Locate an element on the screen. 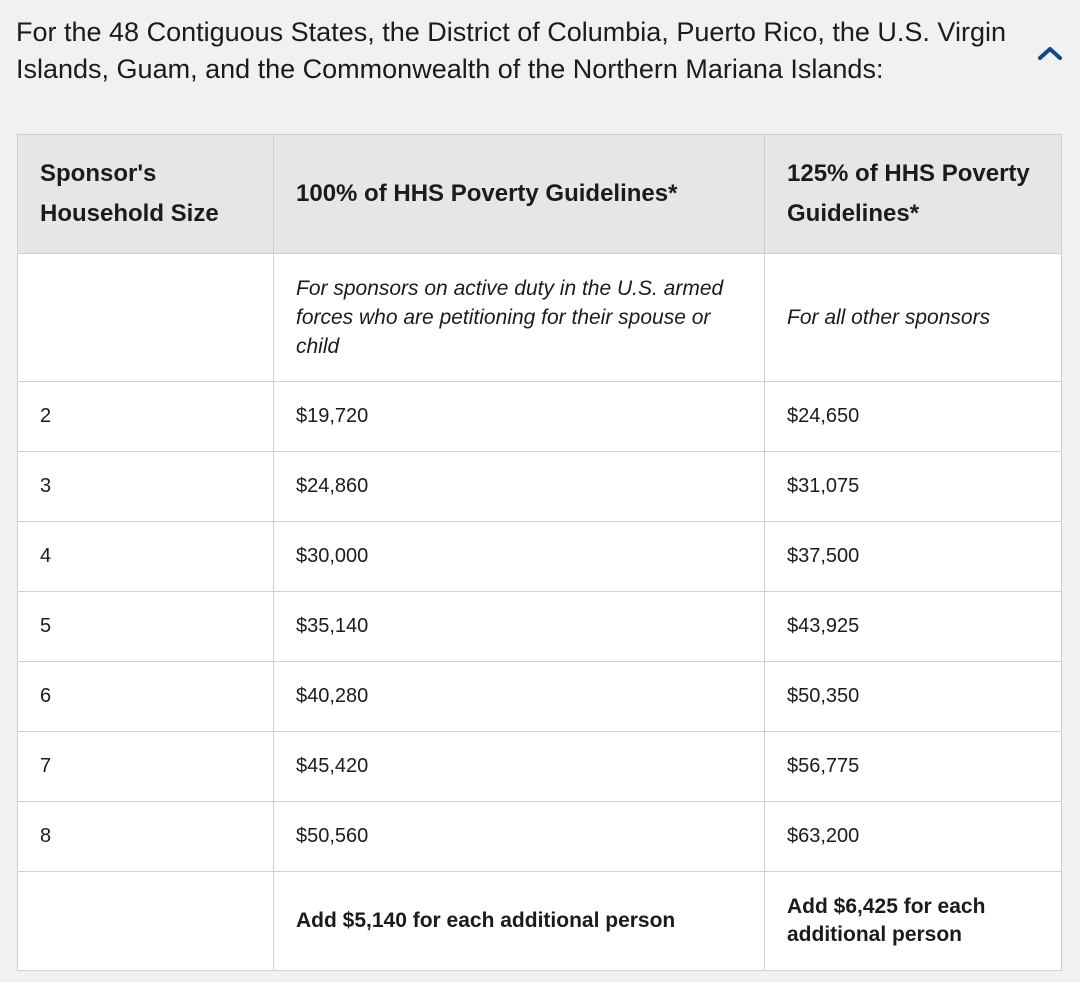 The width and height of the screenshot is (1080, 982). hhs-100-cell: $24,860 is located at coordinates (519, 486).